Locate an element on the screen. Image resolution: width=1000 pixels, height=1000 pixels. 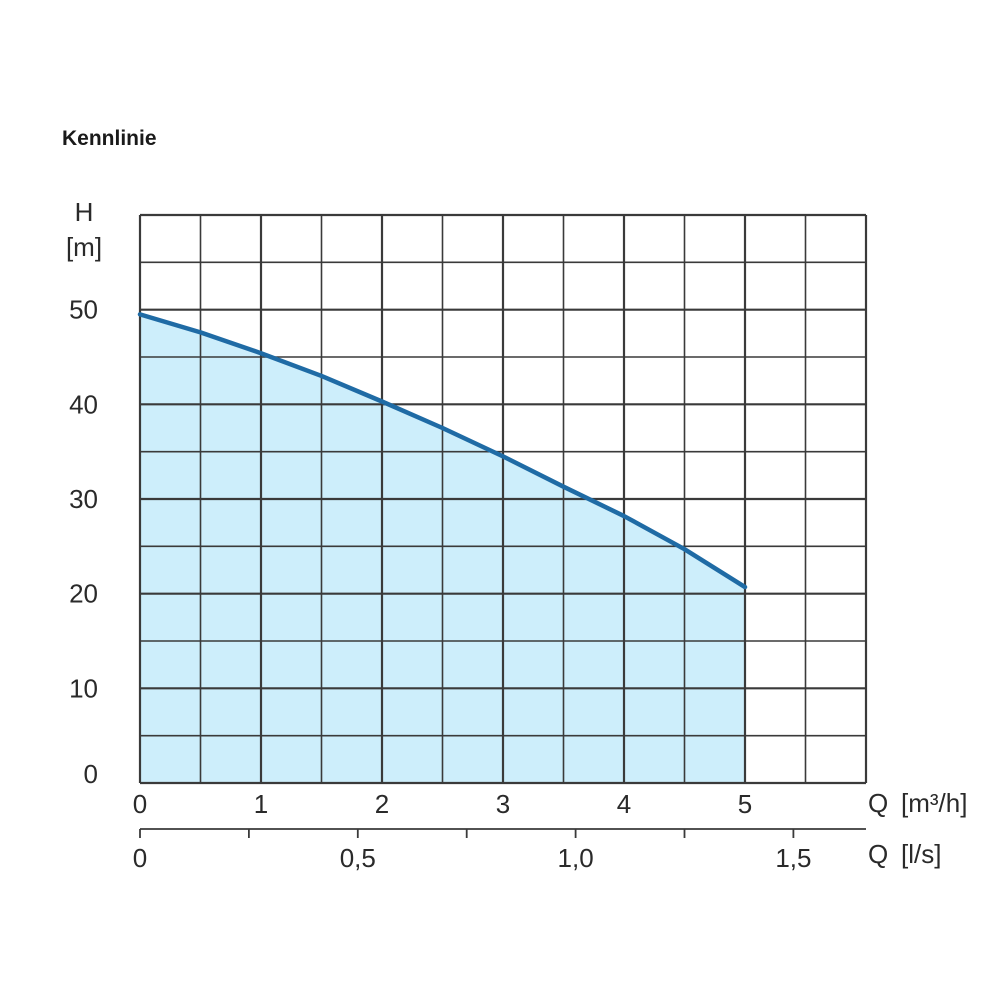
secondary-x-axis-label: Q [l/s] is located at coordinates (904, 854).